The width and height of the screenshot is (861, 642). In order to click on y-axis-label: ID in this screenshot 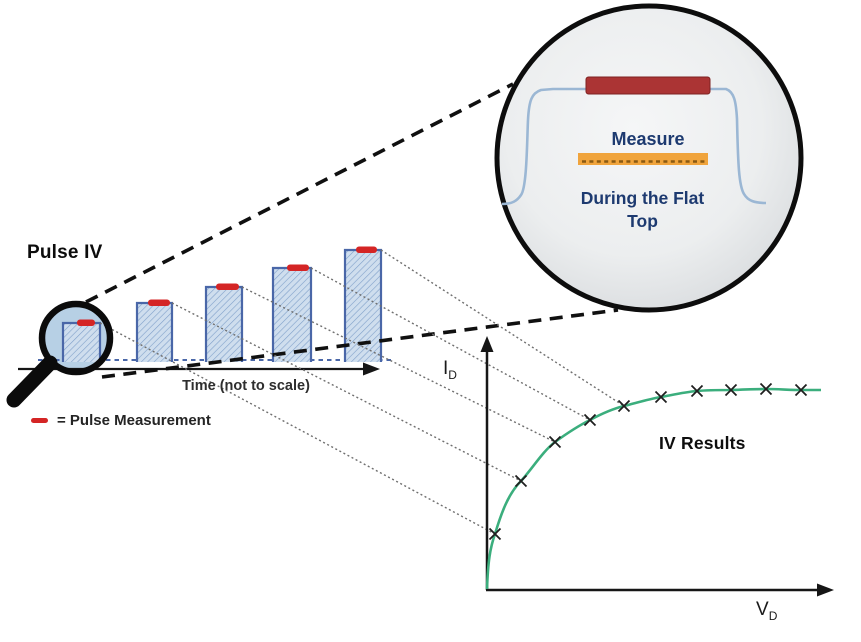, I will do `click(450, 370)`.